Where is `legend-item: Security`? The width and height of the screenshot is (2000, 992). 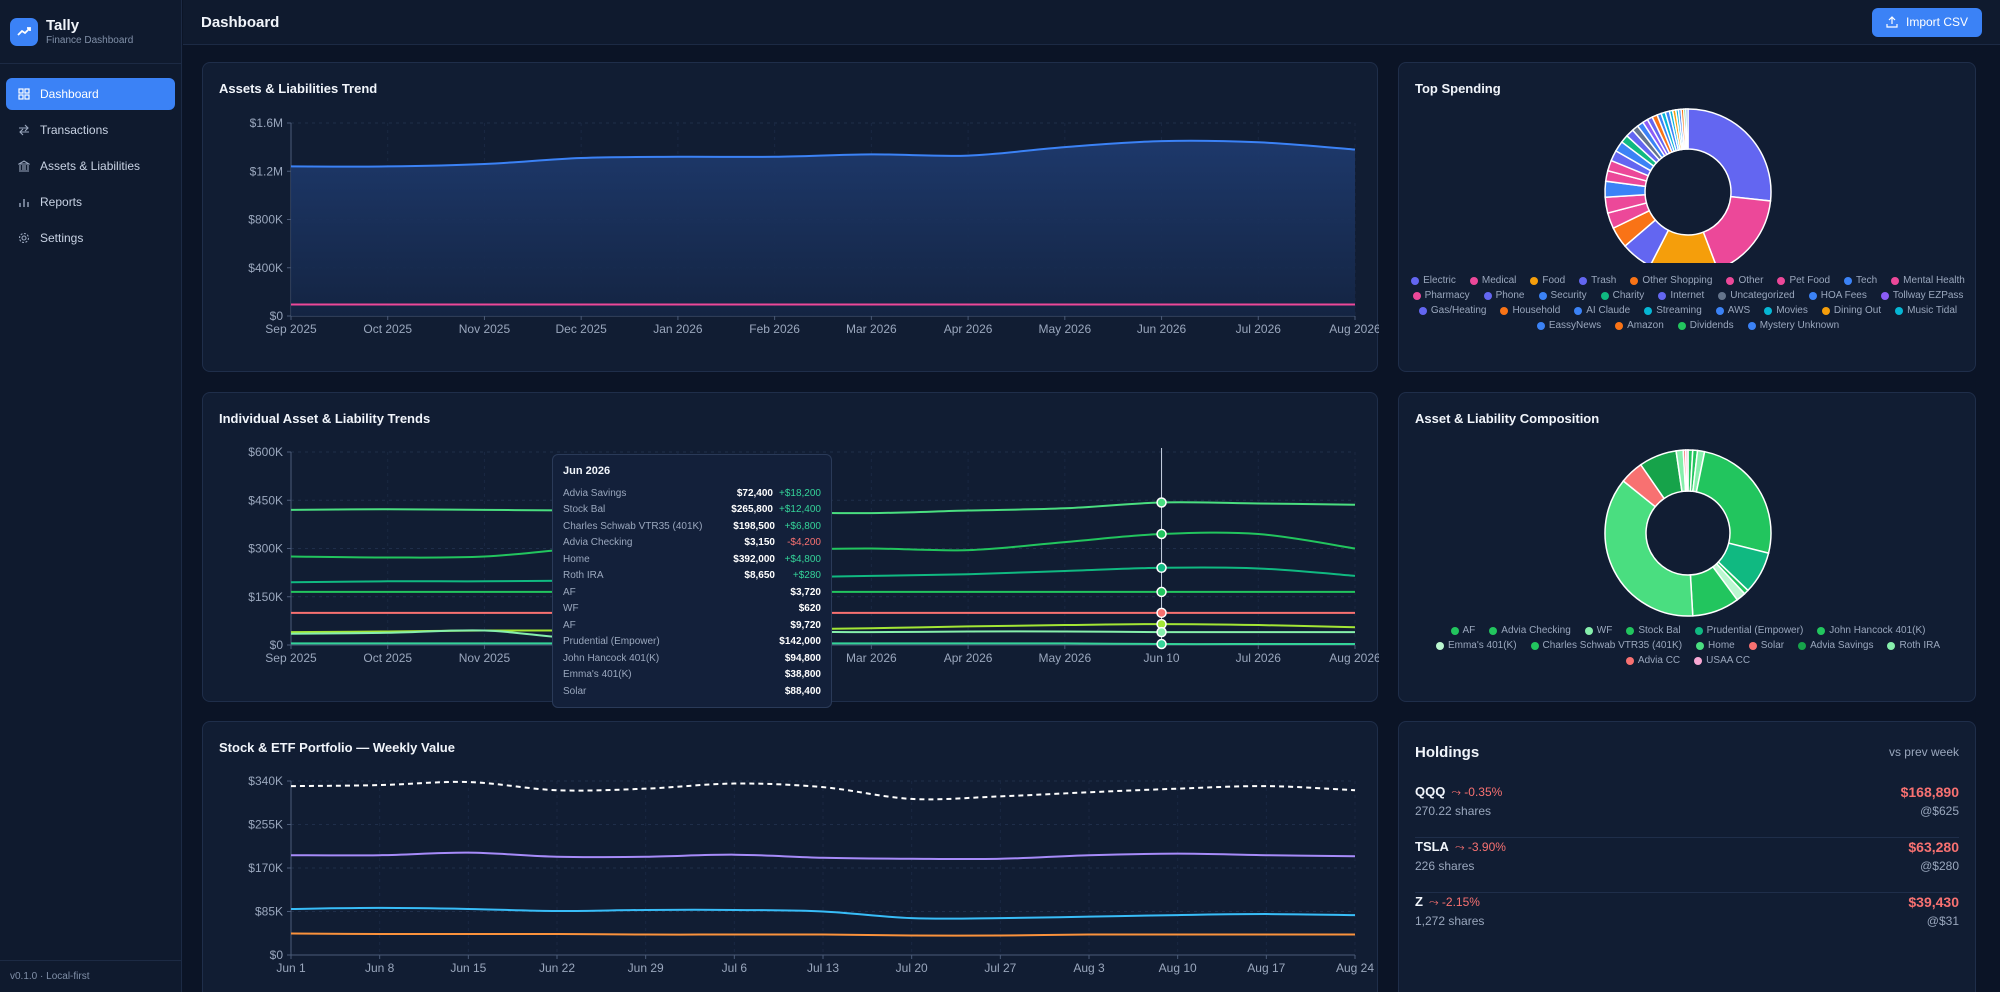
legend-item: Security is located at coordinates (1562, 295).